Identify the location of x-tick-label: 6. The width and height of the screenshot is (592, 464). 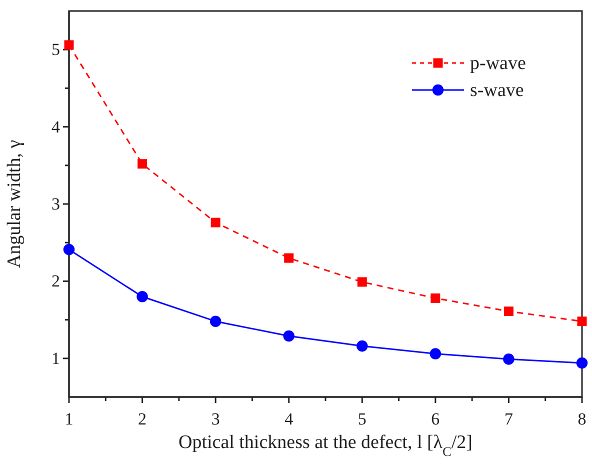
(435, 419).